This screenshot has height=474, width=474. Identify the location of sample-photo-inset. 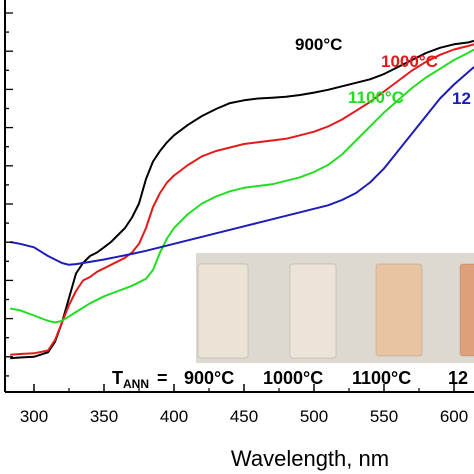
(335, 308).